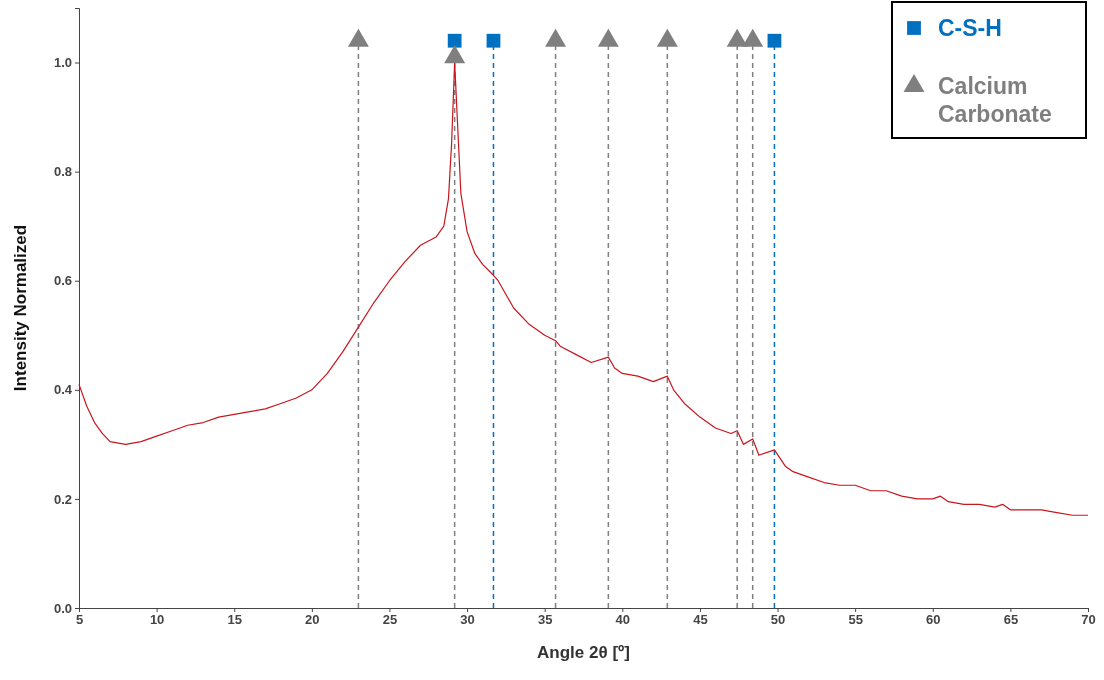  What do you see at coordinates (933, 620) in the screenshot?
I see `x-tick-label: 60` at bounding box center [933, 620].